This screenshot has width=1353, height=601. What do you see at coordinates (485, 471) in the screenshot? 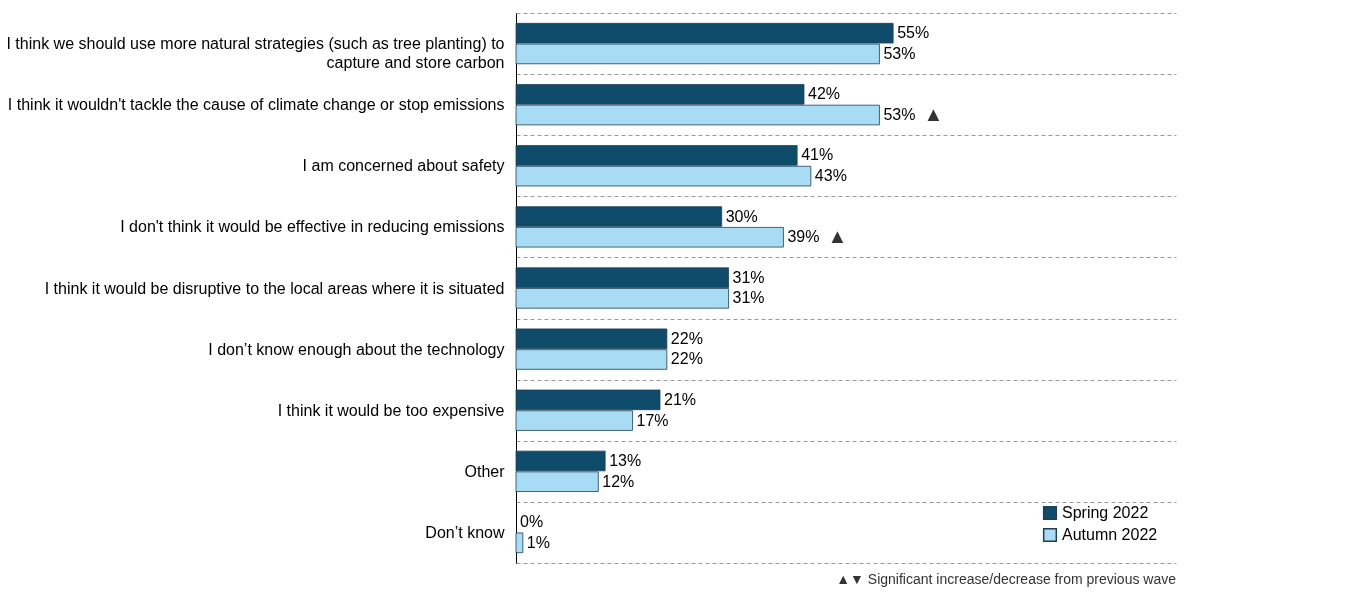
I see `y-tick-label: Other` at bounding box center [485, 471].